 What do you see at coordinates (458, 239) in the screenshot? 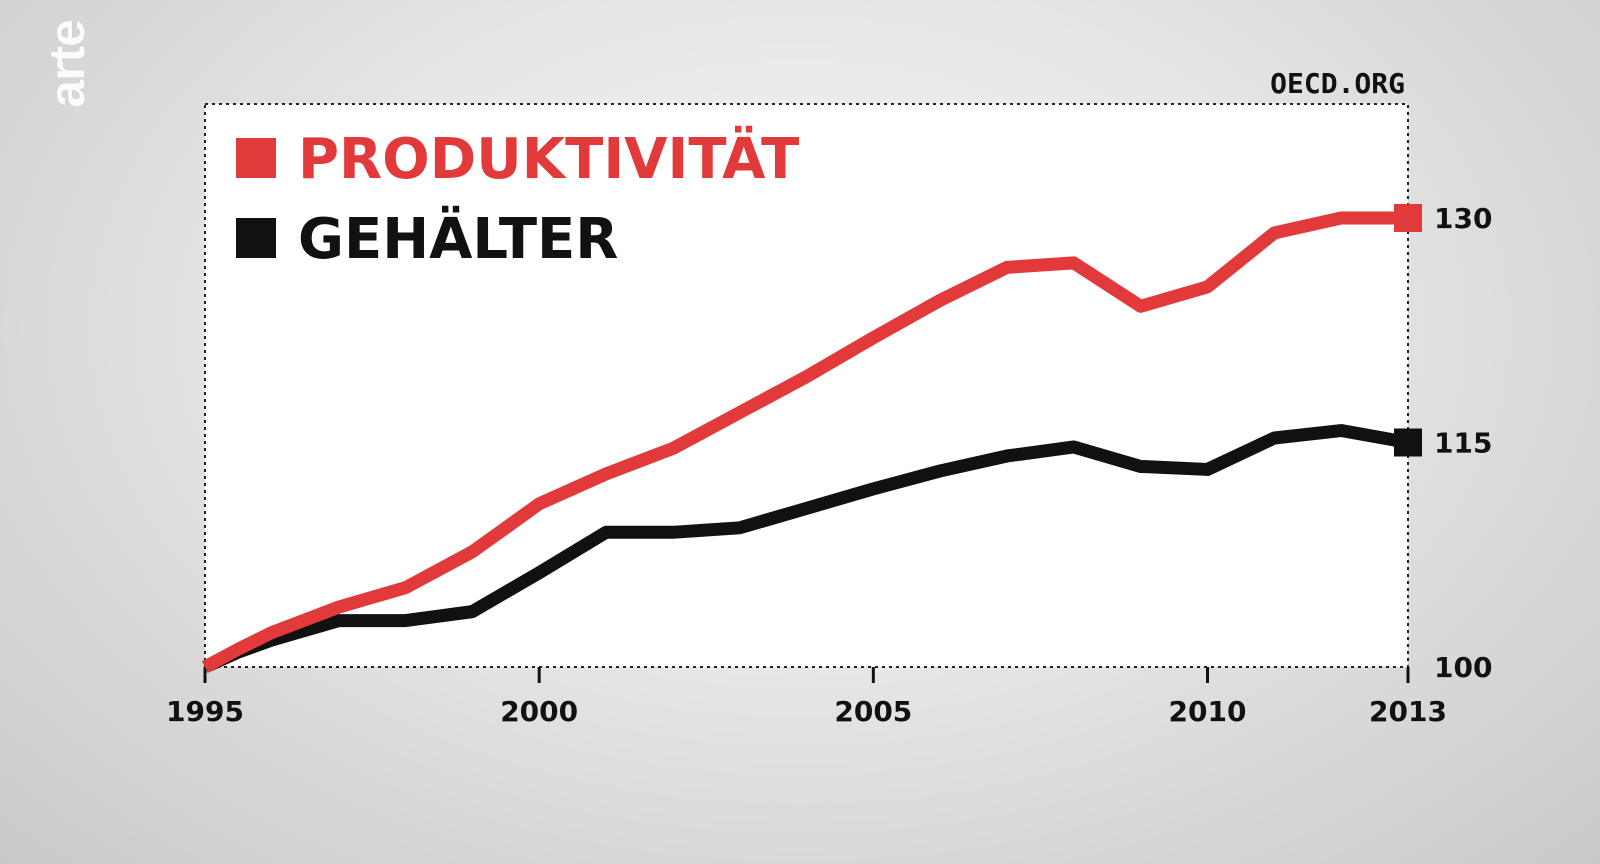
I see `legend-label: GEHÄLTER` at bounding box center [458, 239].